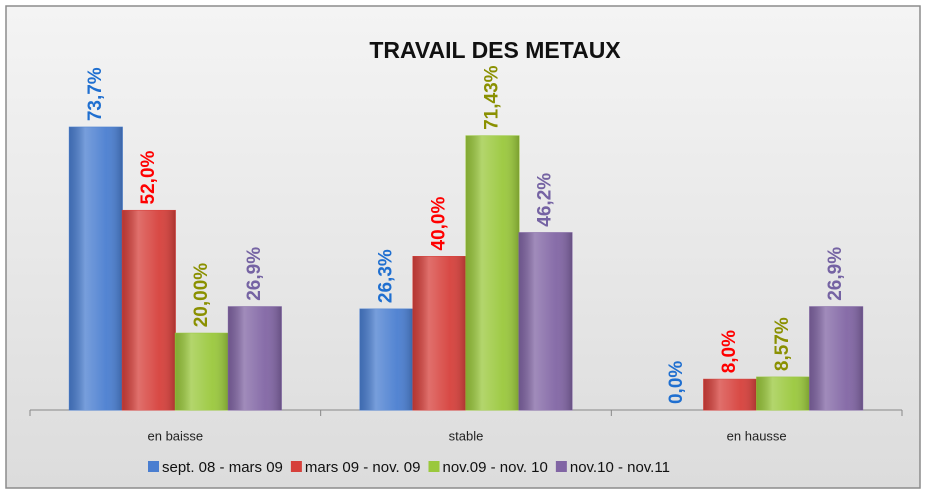 The image size is (928, 495). Describe the element at coordinates (729, 351) in the screenshot. I see `value-label: 8,0%` at that location.